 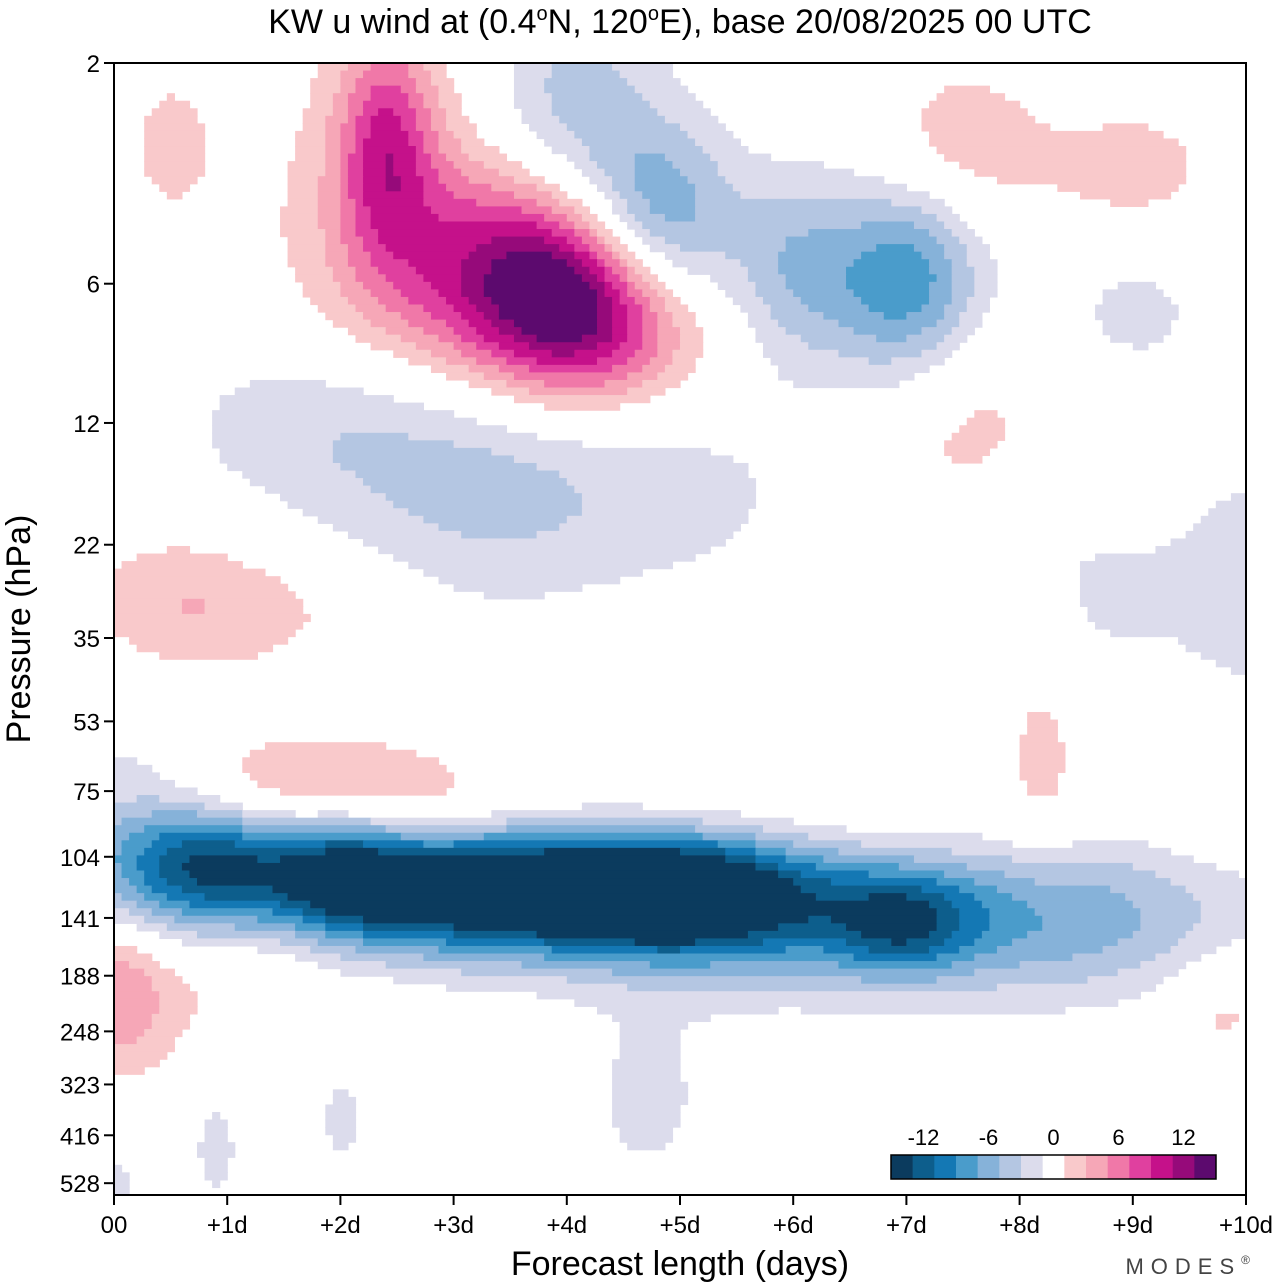 I want to click on colorbar-legend: -12 -6 0 6 12, so click(x=1053, y=1152).